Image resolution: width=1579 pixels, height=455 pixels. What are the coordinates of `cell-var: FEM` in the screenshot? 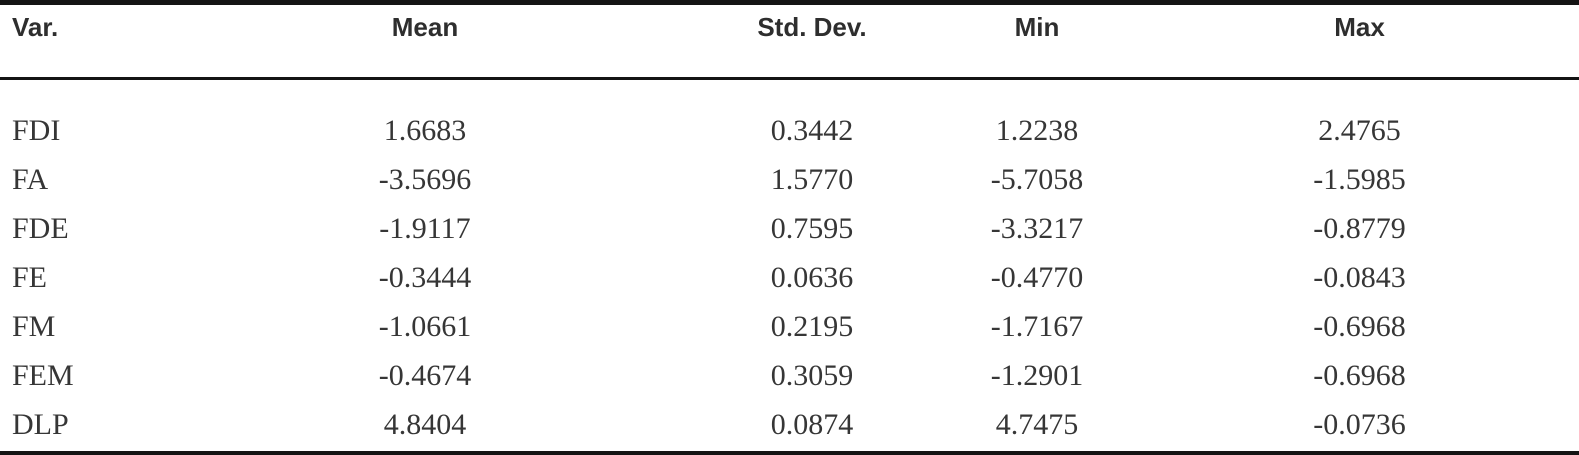 It's located at (43, 375).